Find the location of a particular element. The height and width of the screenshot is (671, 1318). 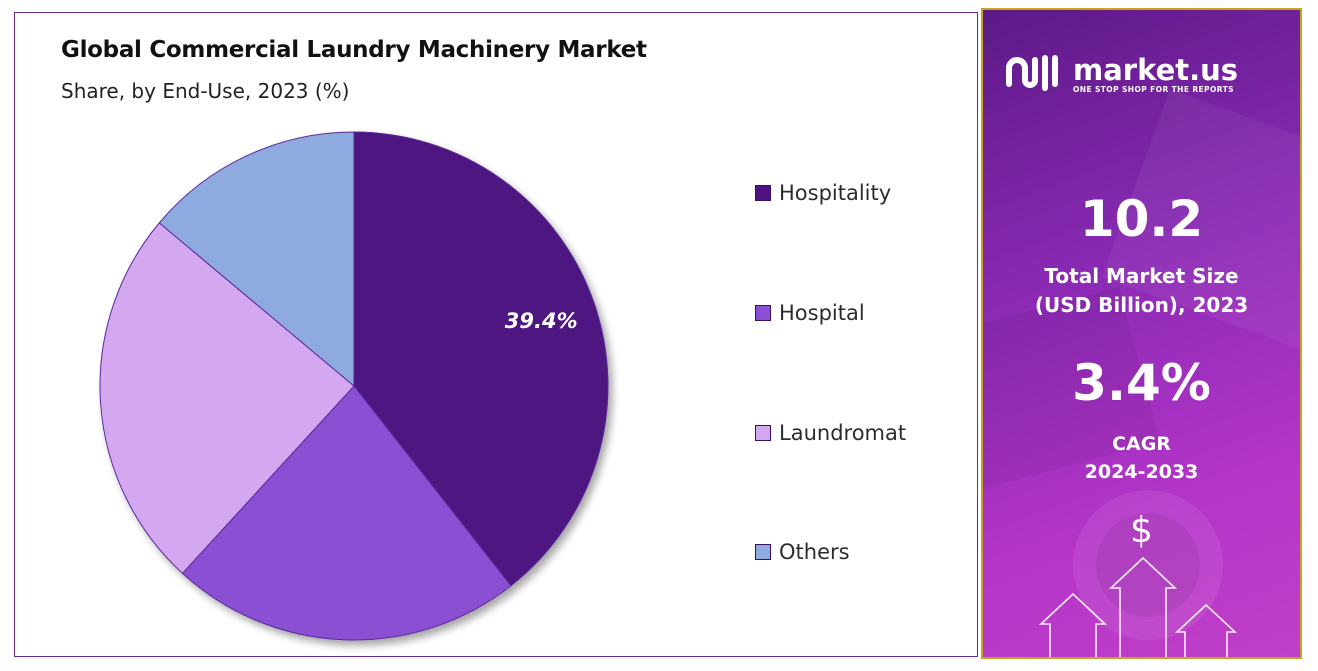

brand-tagline: ONE STOP SHOP FOR THE REPORTS is located at coordinates (1153, 89).